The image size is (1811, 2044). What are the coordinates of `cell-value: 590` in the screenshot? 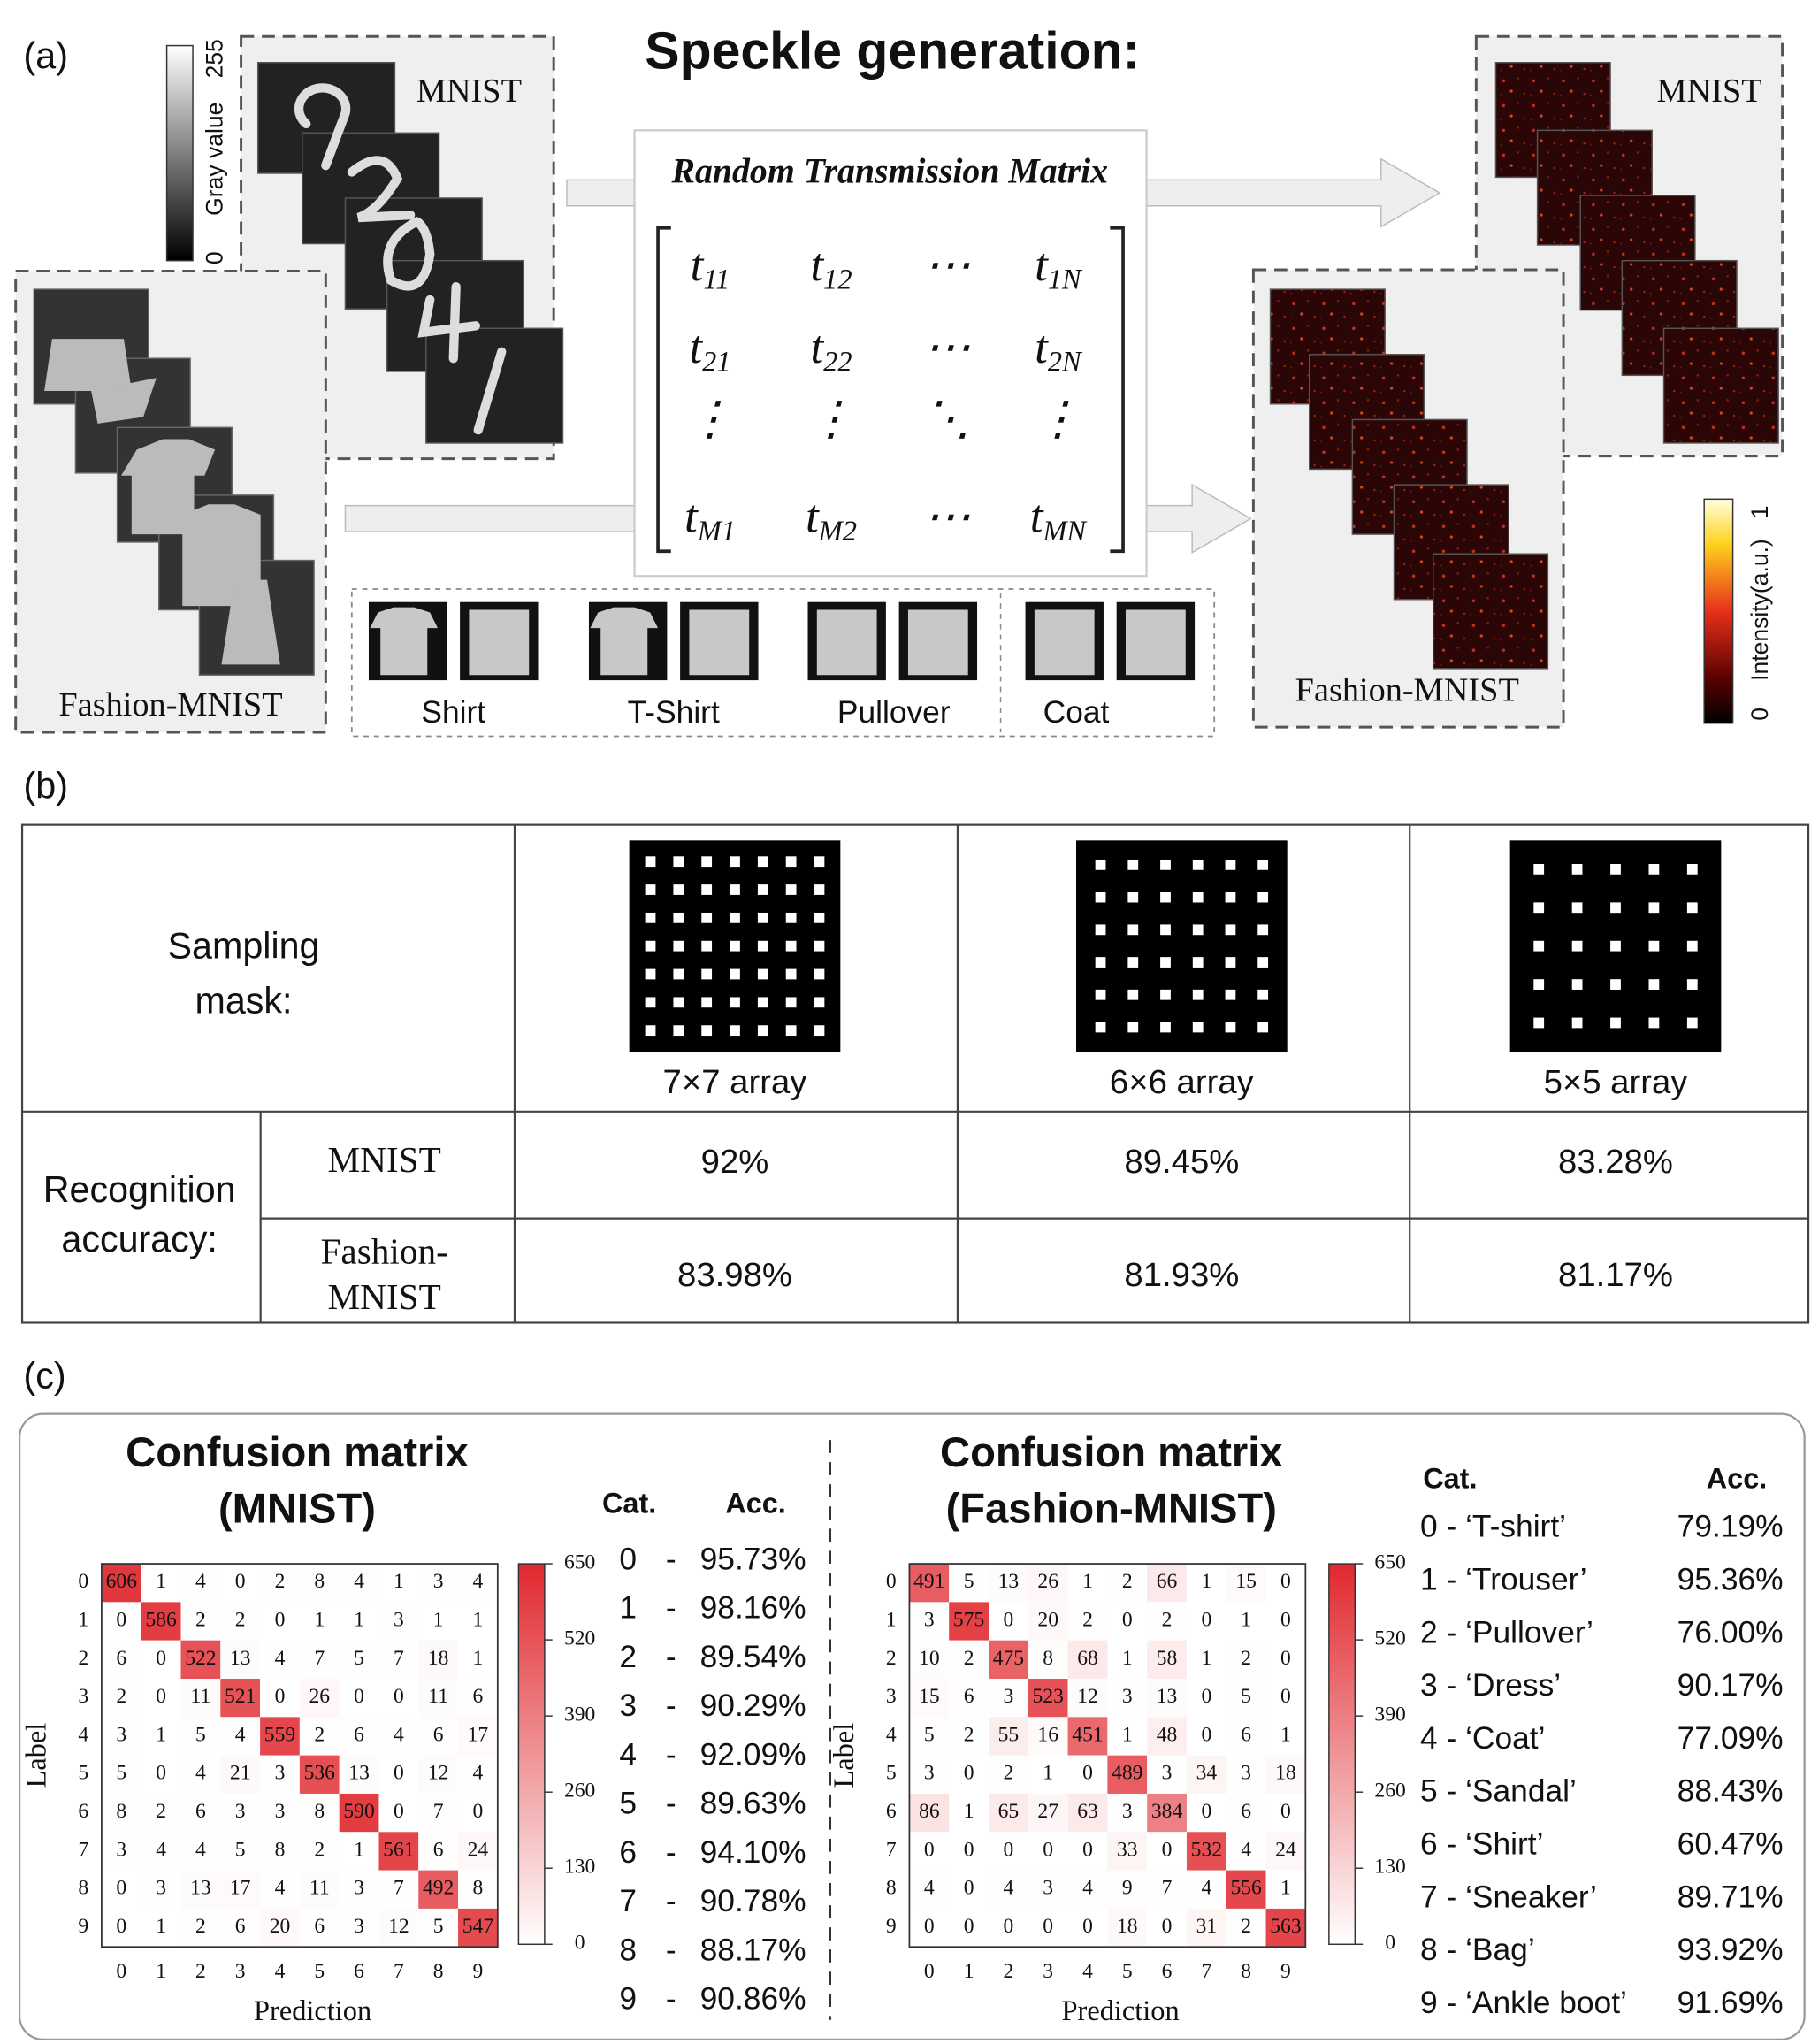 It's located at (359, 1811).